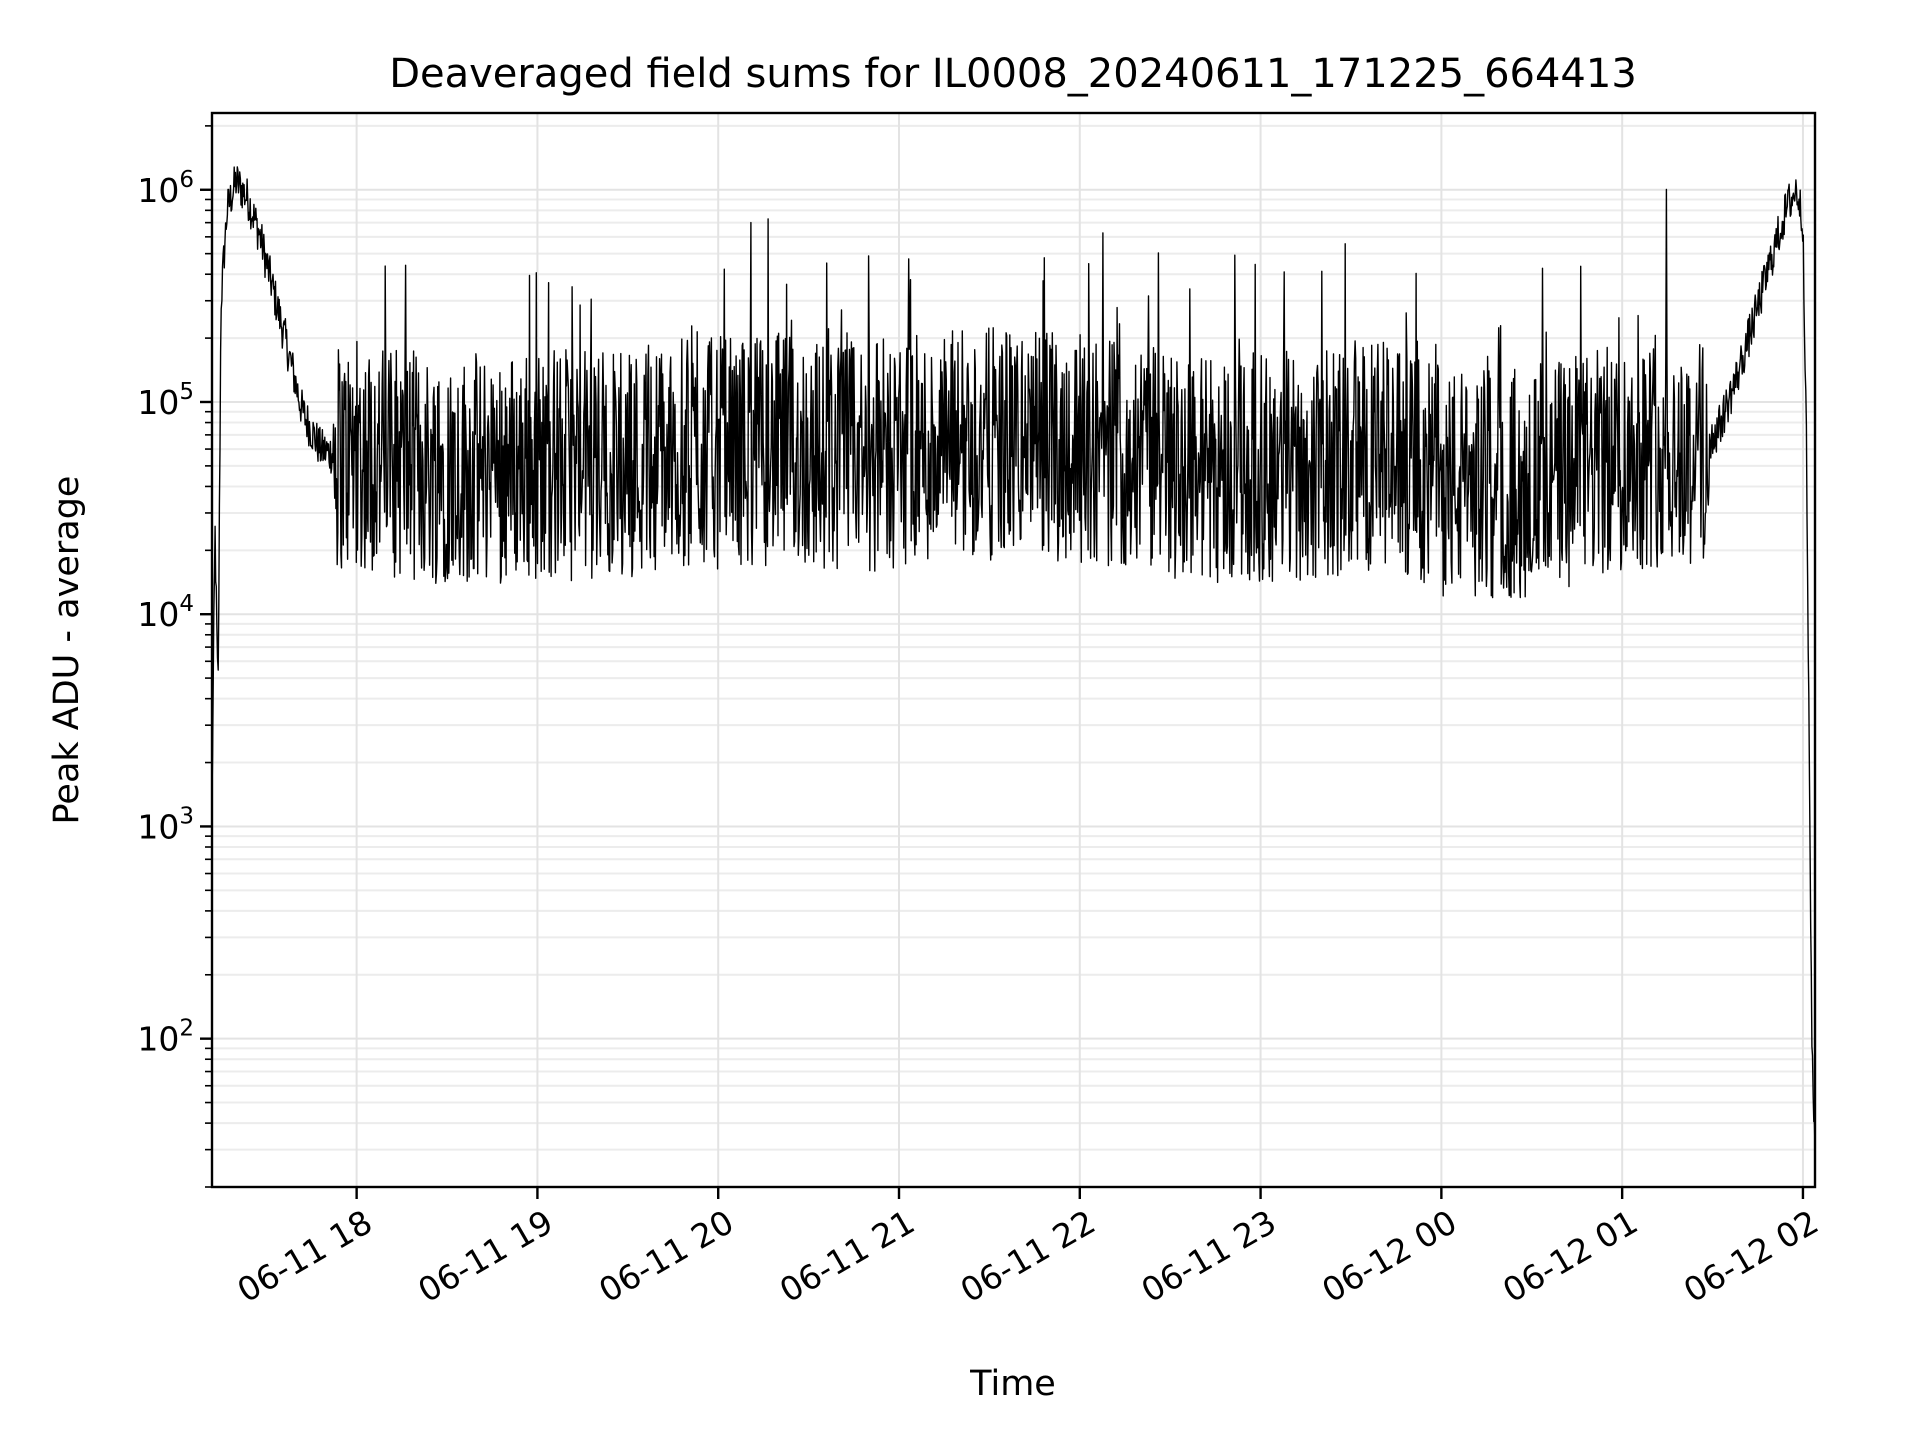 This screenshot has width=1920, height=1440. What do you see at coordinates (1389, 1256) in the screenshot?
I see `x-tick-label: 06-12 00` at bounding box center [1389, 1256].